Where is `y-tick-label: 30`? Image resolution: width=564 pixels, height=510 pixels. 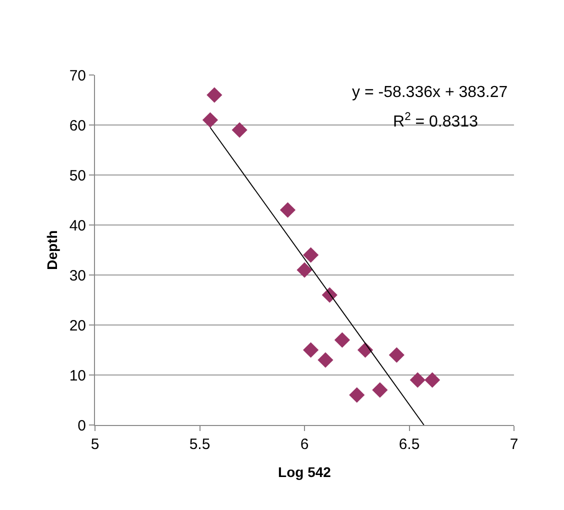 y-tick-label: 30 is located at coordinates (77, 275).